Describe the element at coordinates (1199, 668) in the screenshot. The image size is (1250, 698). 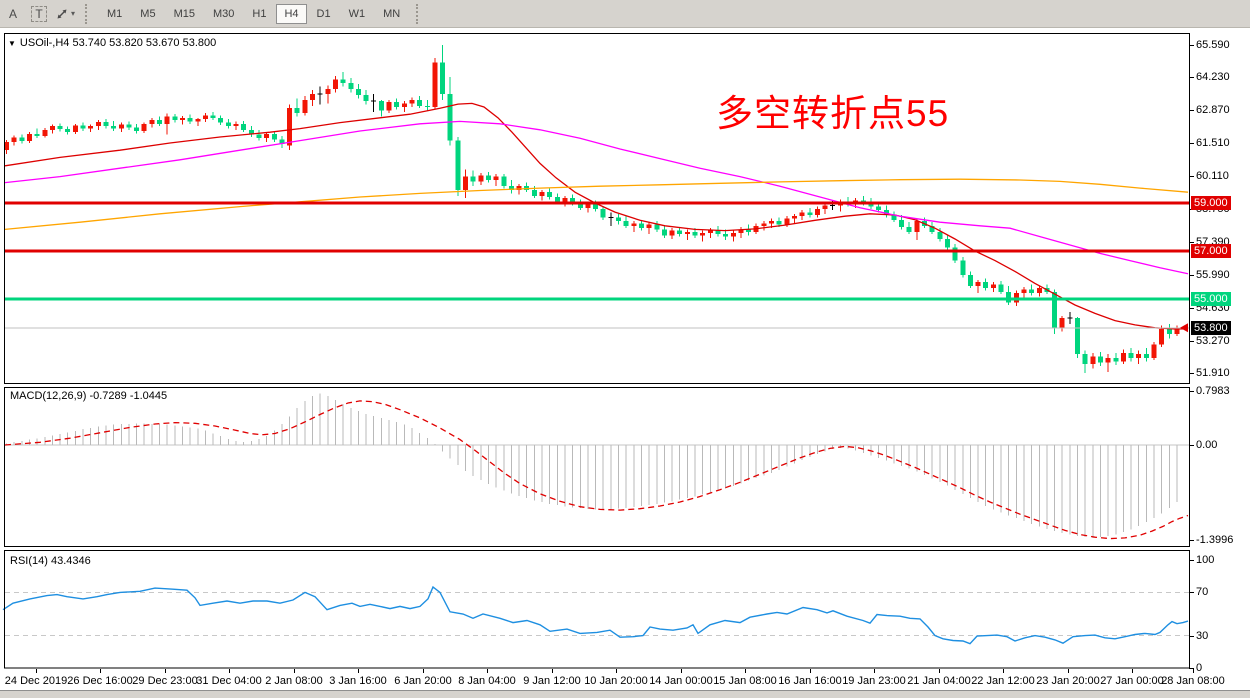
I see `rsi-tick-label: 0` at that location.